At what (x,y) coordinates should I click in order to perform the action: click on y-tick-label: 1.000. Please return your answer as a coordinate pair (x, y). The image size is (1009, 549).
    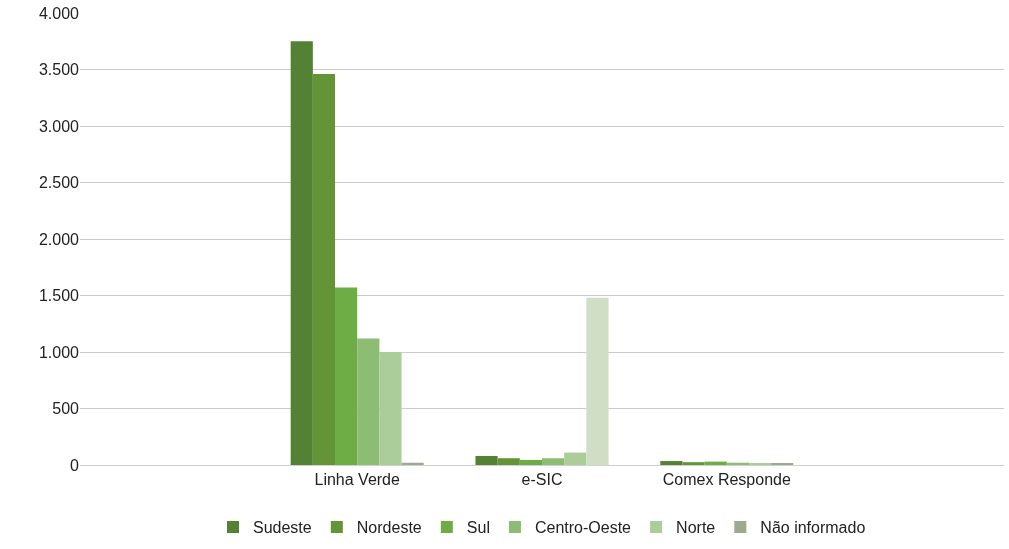
    Looking at the image, I should click on (59, 352).